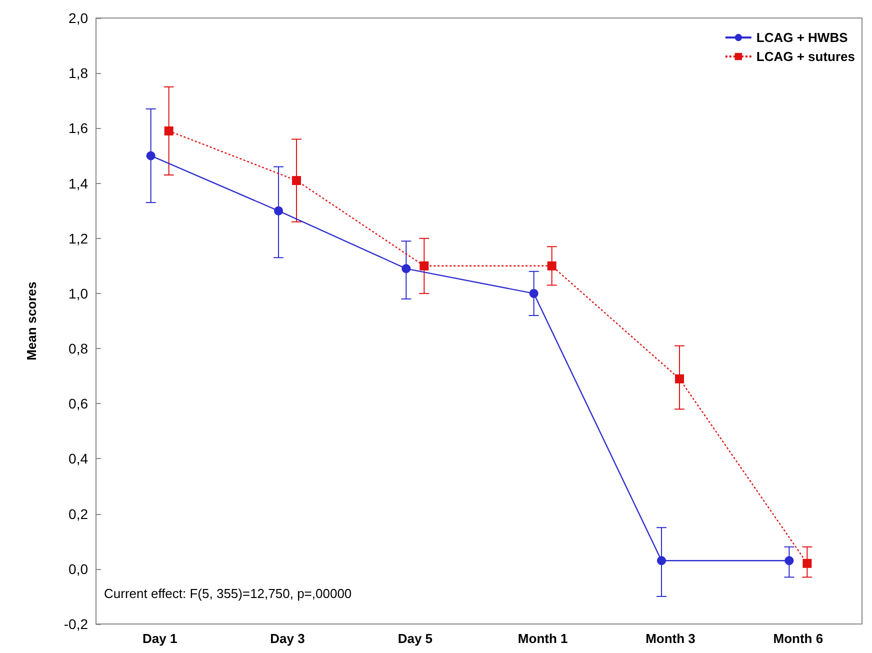 The image size is (872, 653). What do you see at coordinates (78, 183) in the screenshot?
I see `y-tick-label: 1,4` at bounding box center [78, 183].